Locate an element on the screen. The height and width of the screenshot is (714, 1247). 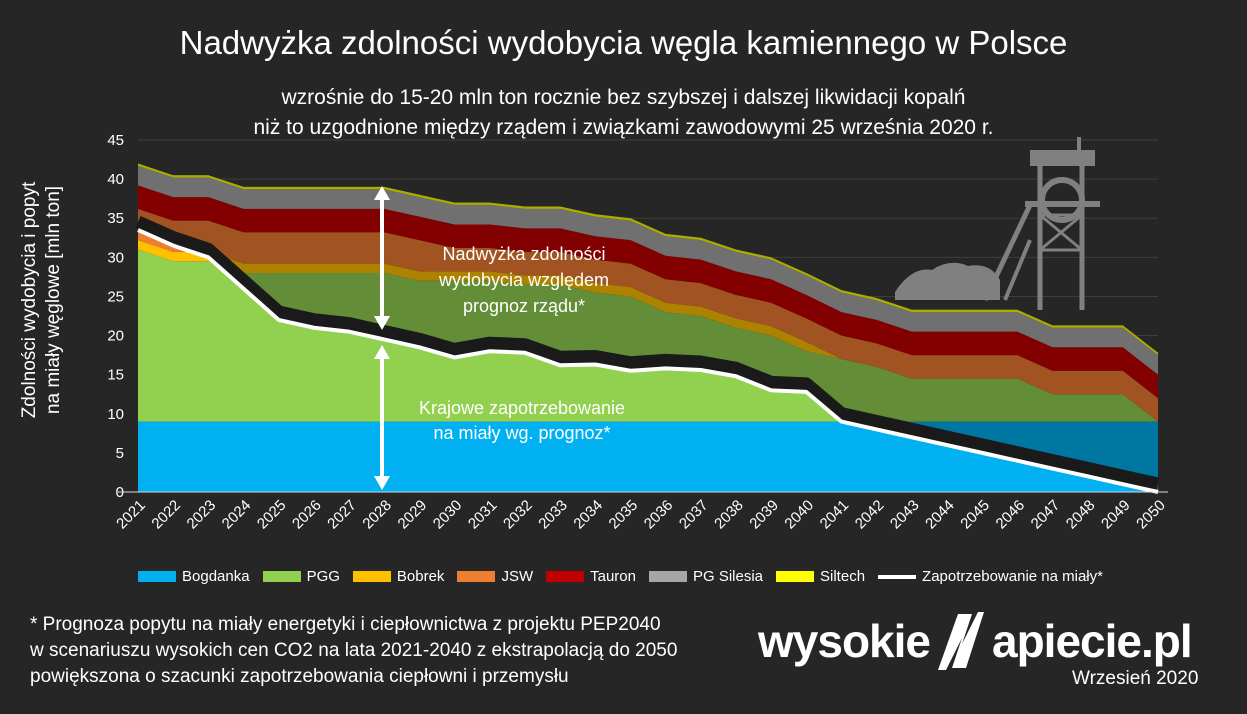
annotation-demand: Krajowe zapotrzebowanie is located at coordinates (522, 408).